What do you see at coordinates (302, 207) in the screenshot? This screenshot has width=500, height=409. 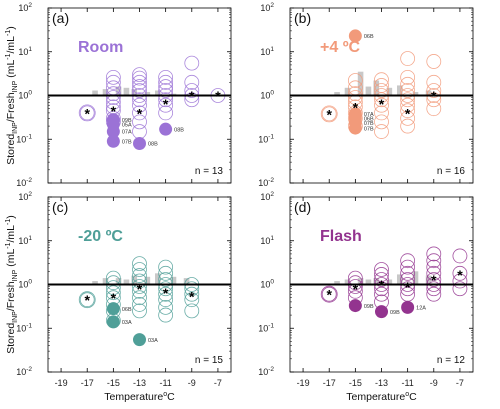 I see `panel-label: (d)` at bounding box center [302, 207].